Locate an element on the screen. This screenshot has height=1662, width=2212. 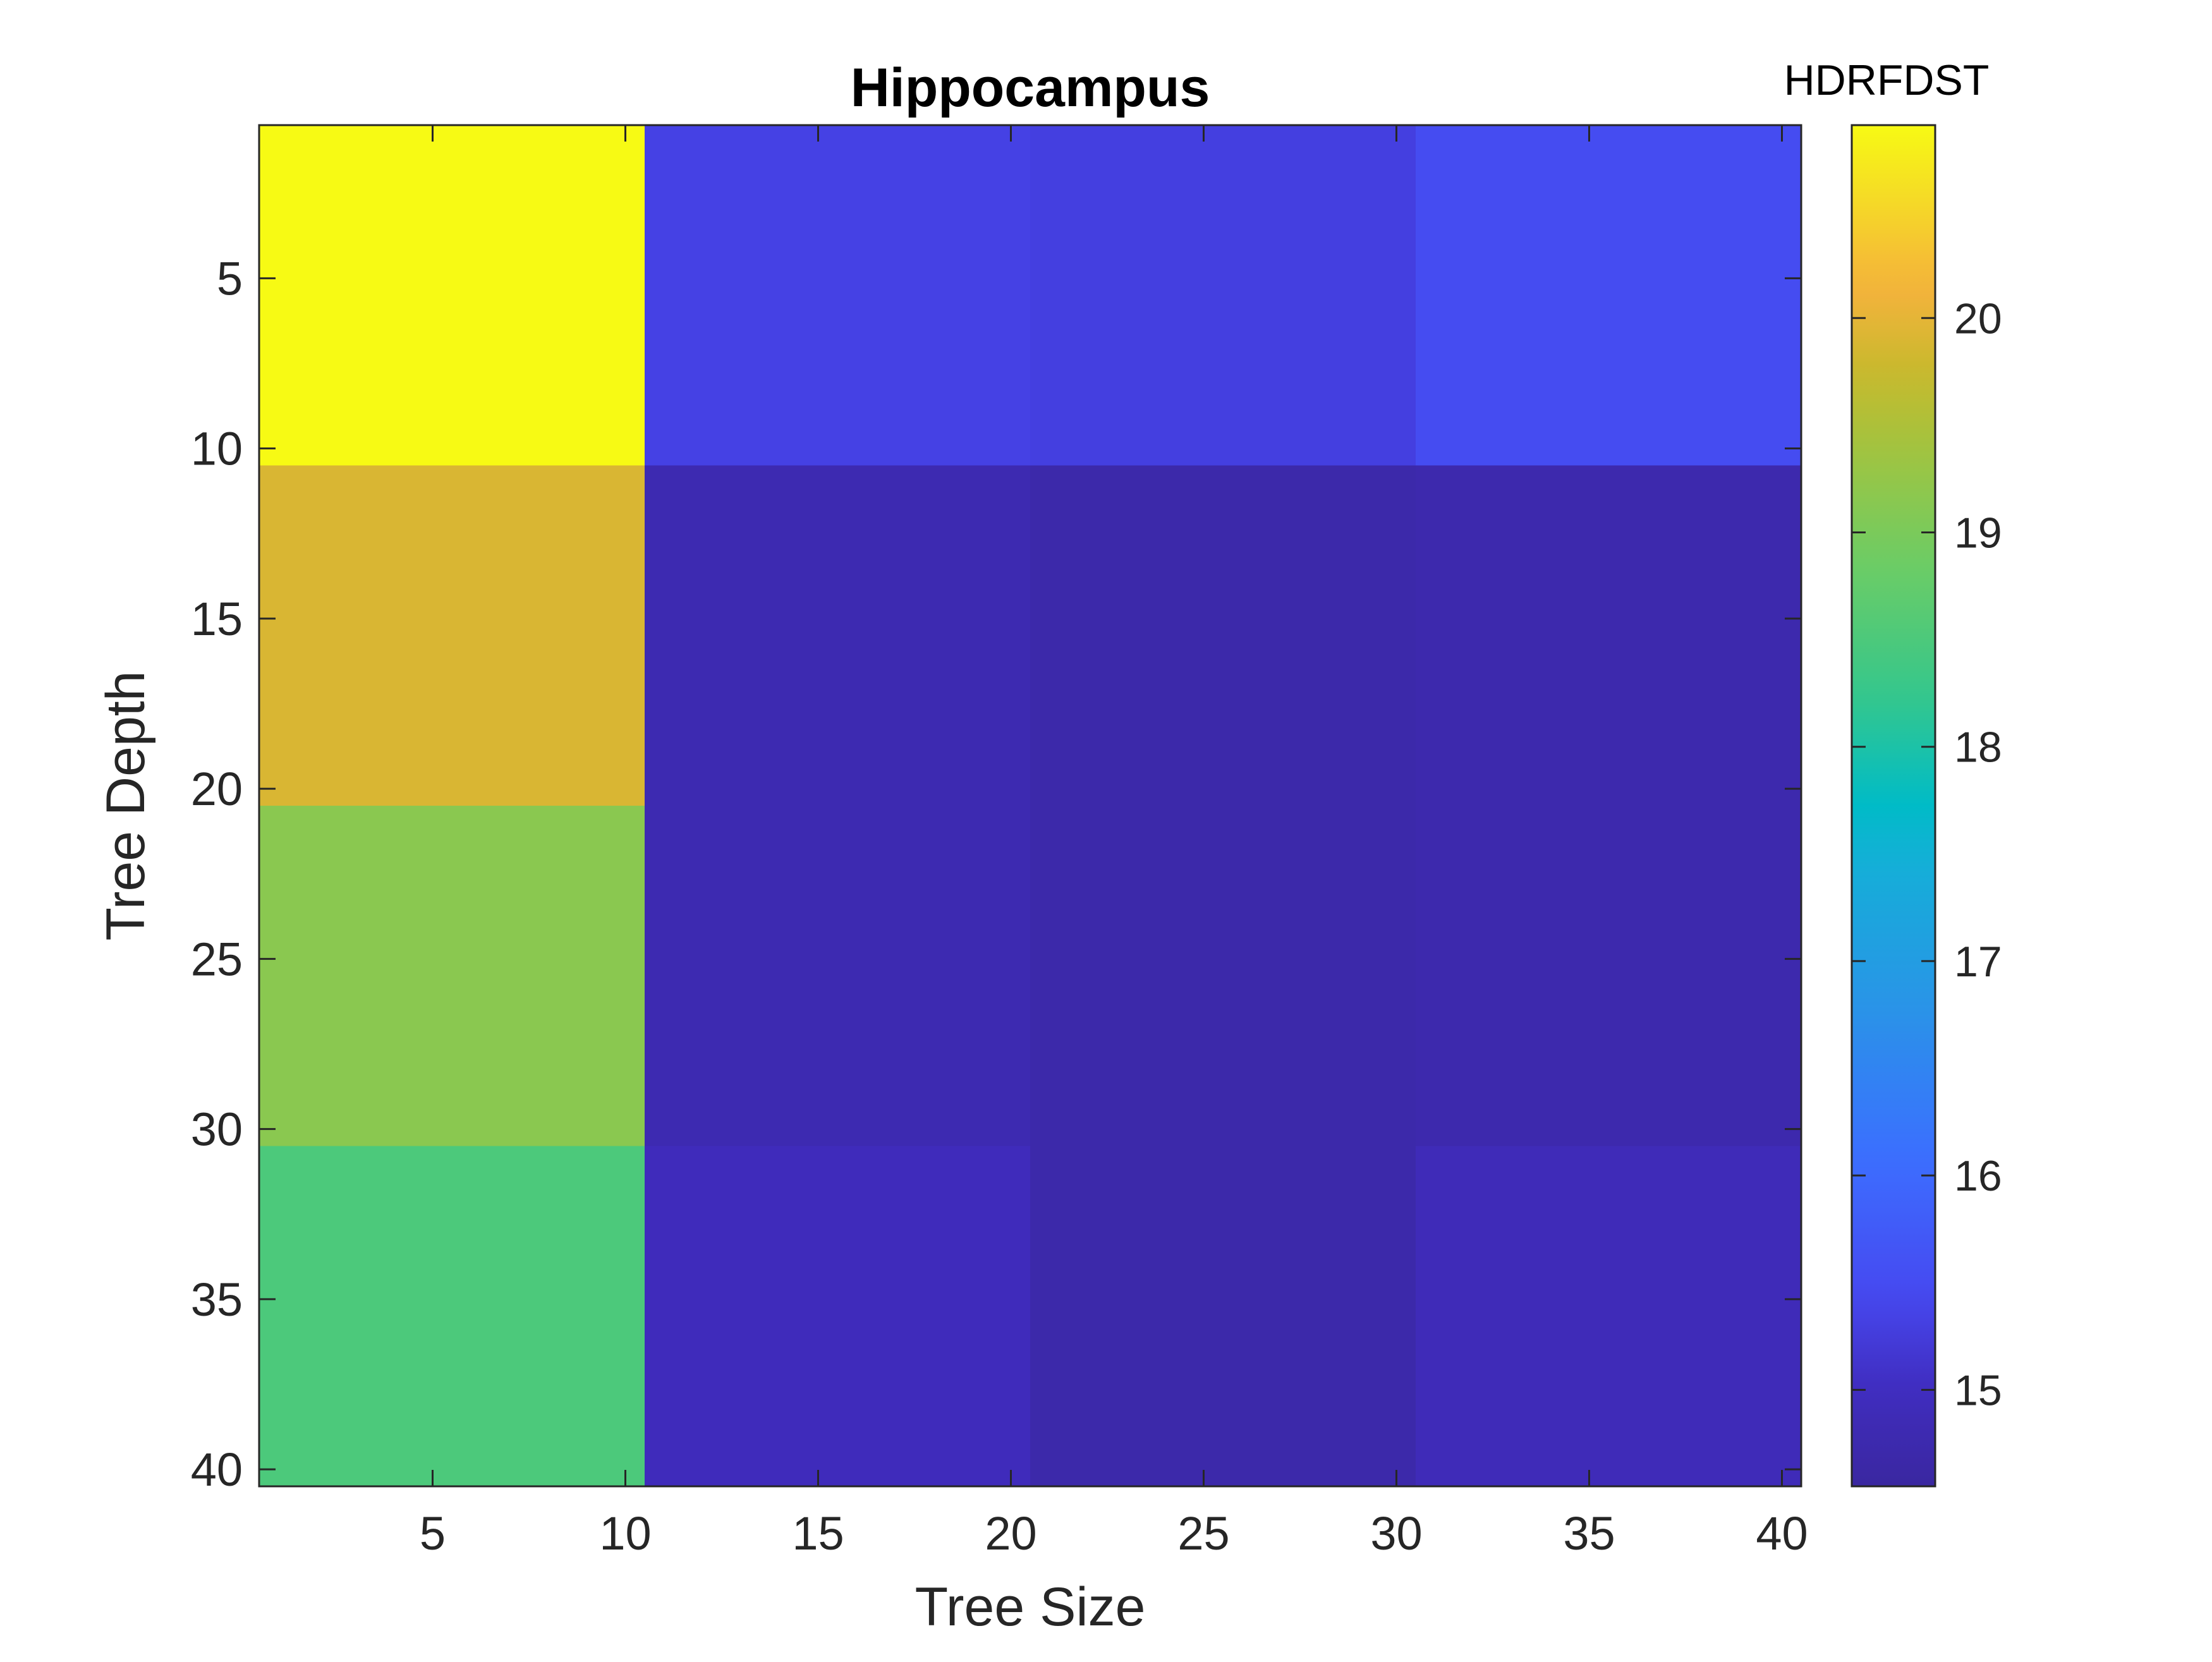
y-tick-label: 15 is located at coordinates (217, 619).